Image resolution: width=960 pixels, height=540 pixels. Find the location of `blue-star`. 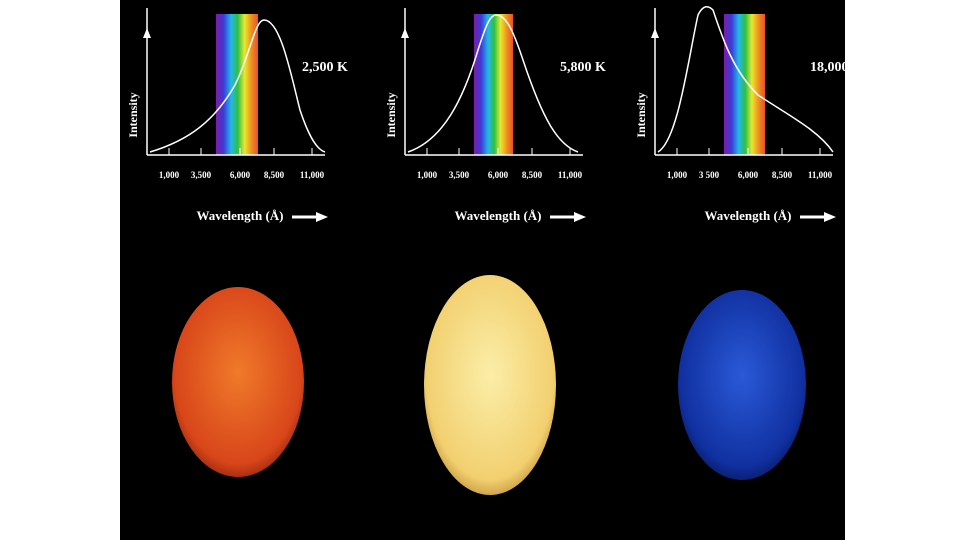

blue-star is located at coordinates (742, 385).